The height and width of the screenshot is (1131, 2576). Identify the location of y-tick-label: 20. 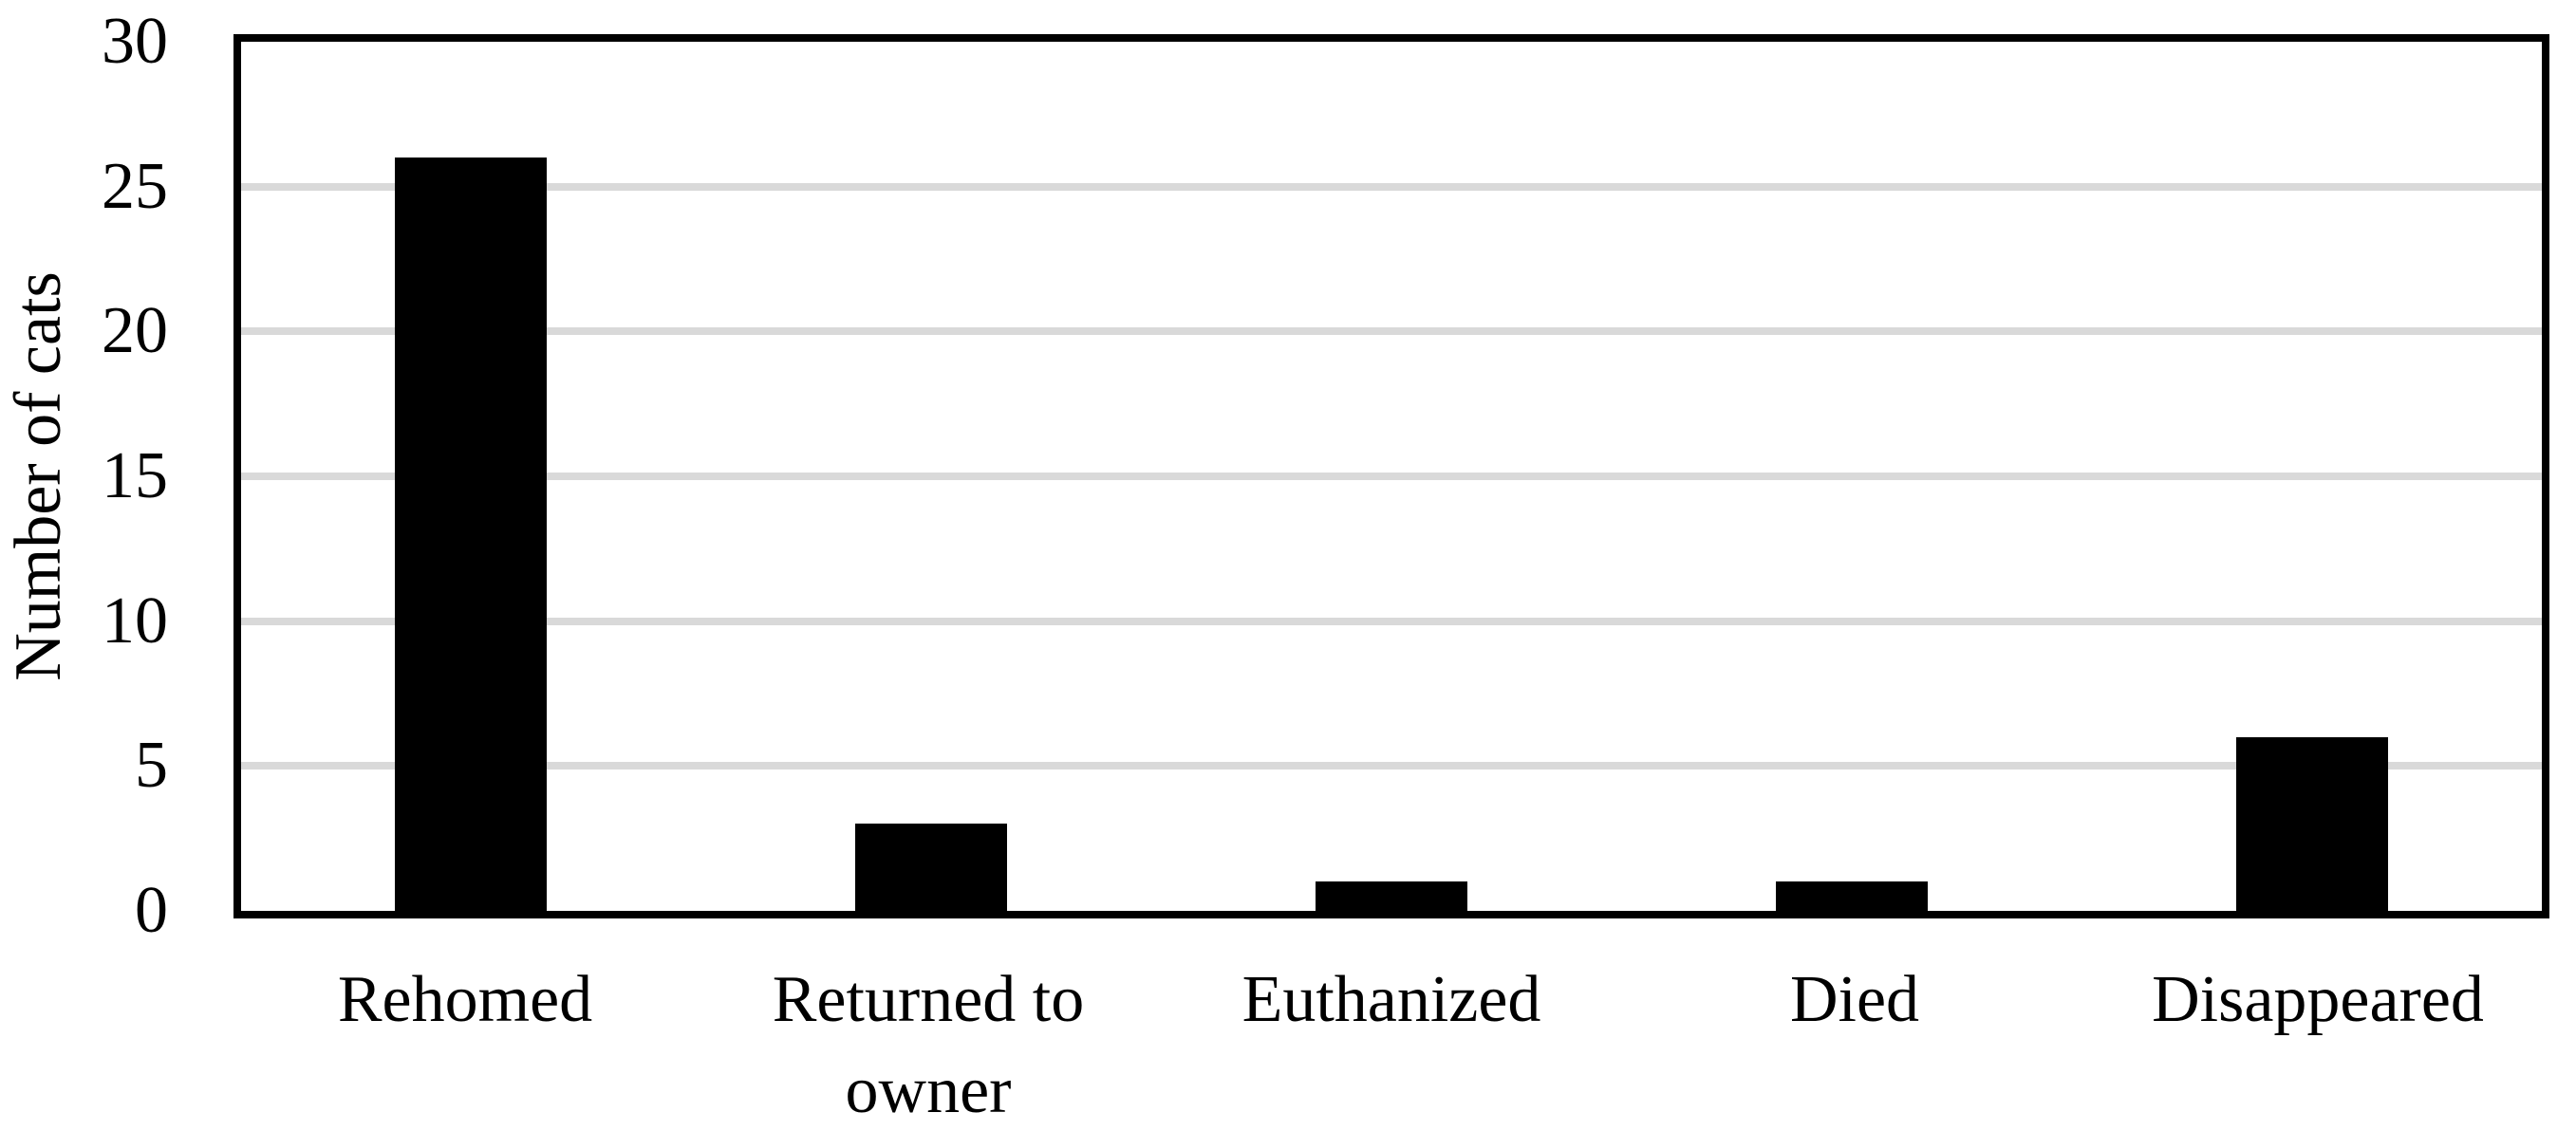
(135, 331).